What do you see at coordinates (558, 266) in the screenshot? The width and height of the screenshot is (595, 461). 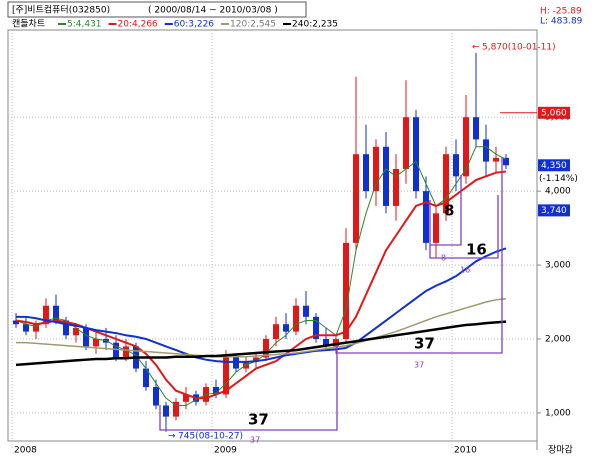 I see `y-tick-label: 3,000` at bounding box center [558, 266].